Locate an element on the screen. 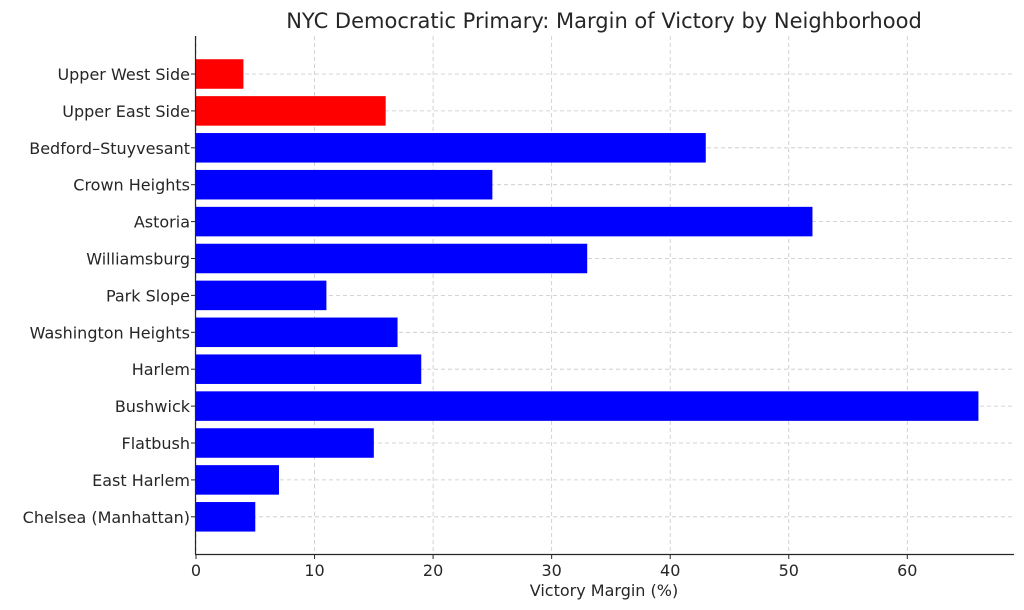 Image resolution: width=1024 pixels, height=610 pixels. x-tick-label: 30 is located at coordinates (551, 570).